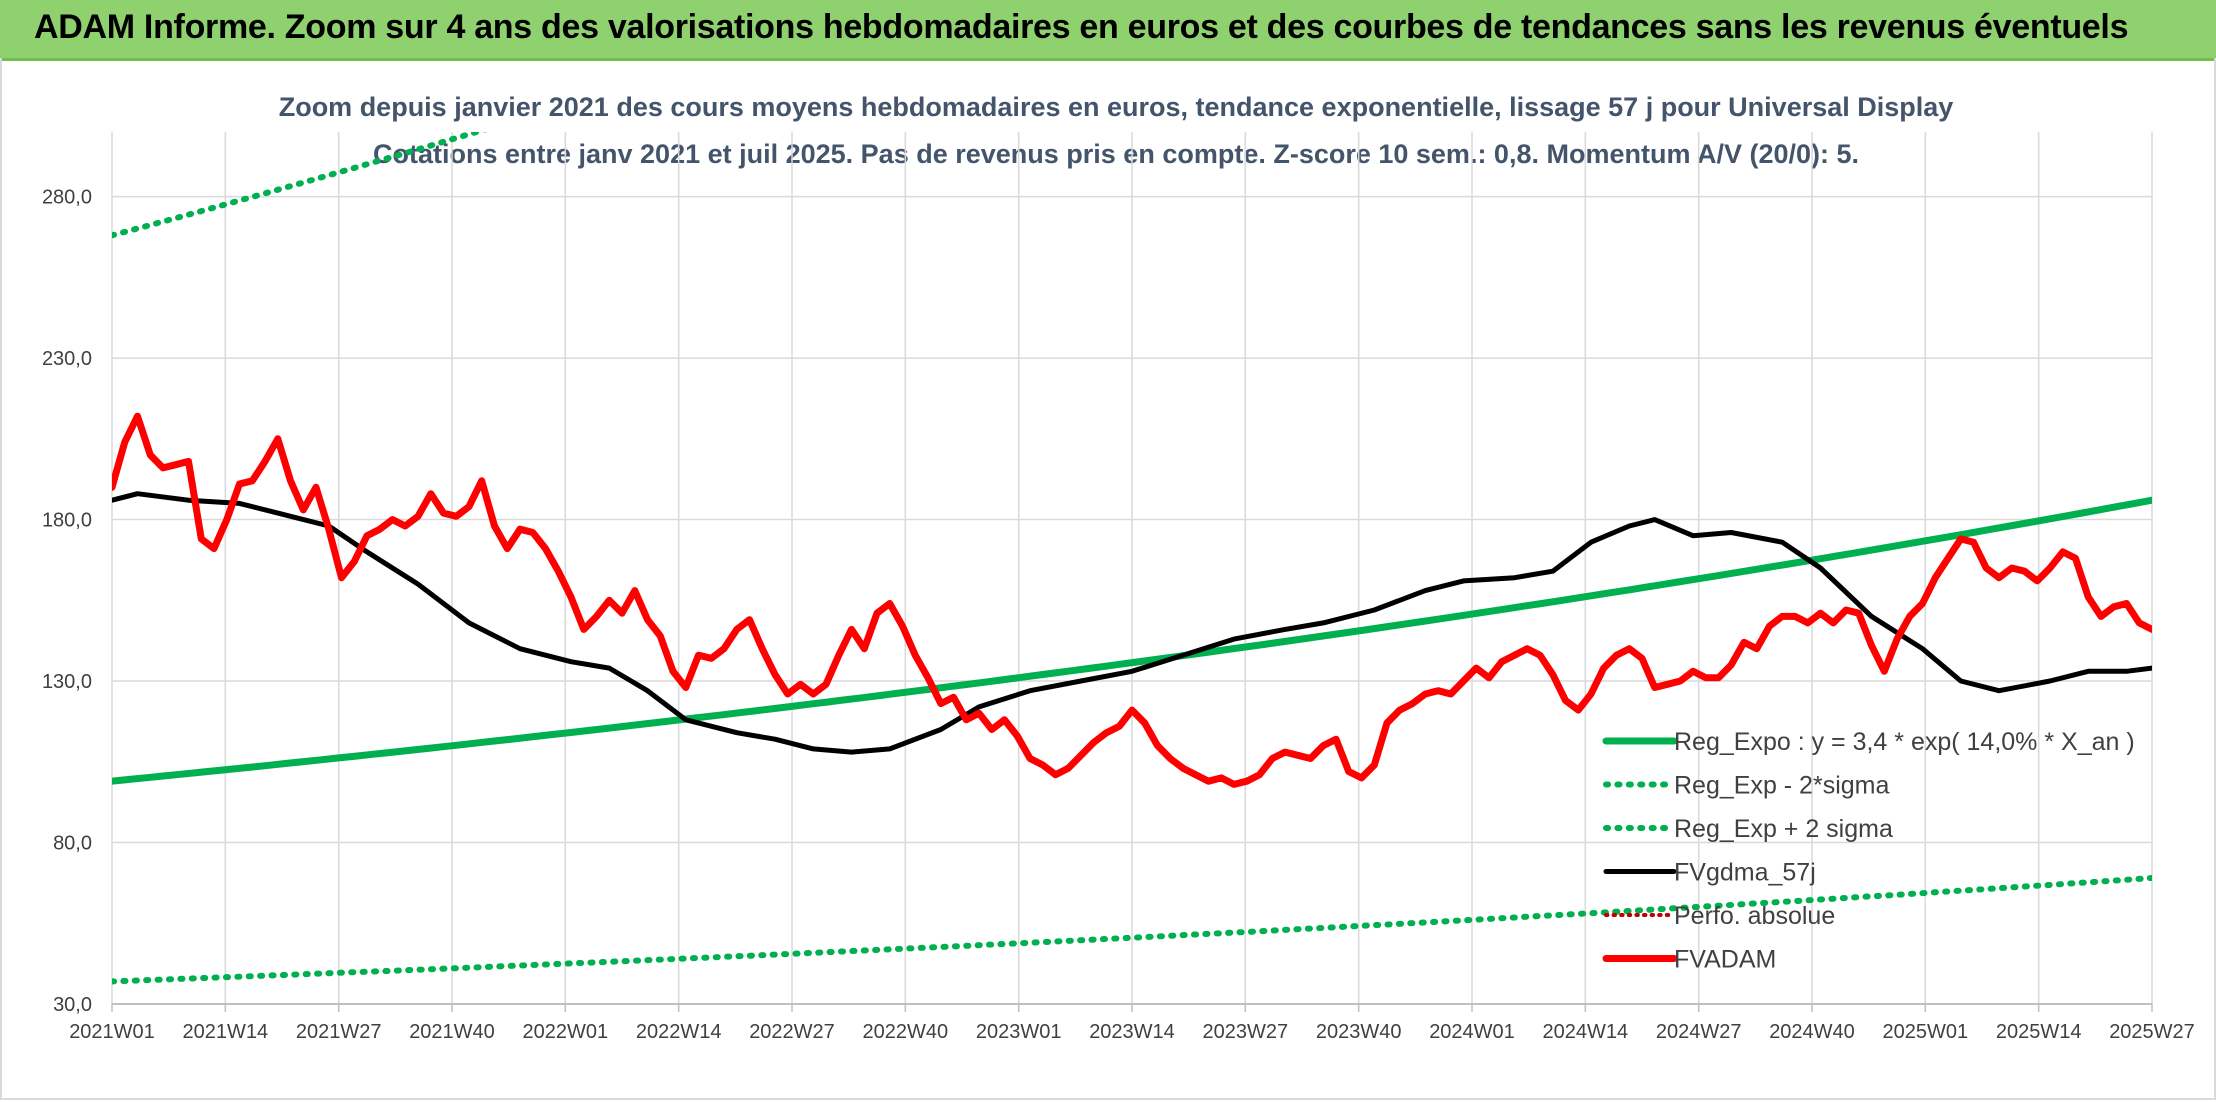 This screenshot has height=1102, width=2216. Describe the element at coordinates (906, 1032) in the screenshot. I see `x-tick-label: 2022W40` at that location.